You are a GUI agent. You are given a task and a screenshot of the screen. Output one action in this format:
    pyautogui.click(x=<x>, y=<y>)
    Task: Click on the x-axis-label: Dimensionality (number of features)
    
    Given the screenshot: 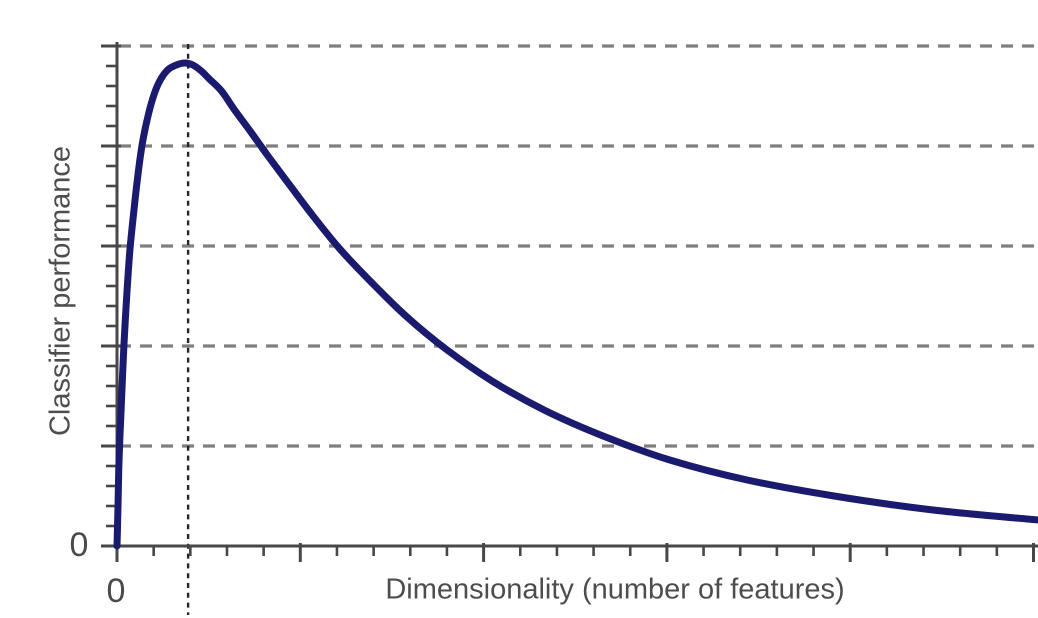 What is the action you would take?
    pyautogui.click(x=615, y=589)
    